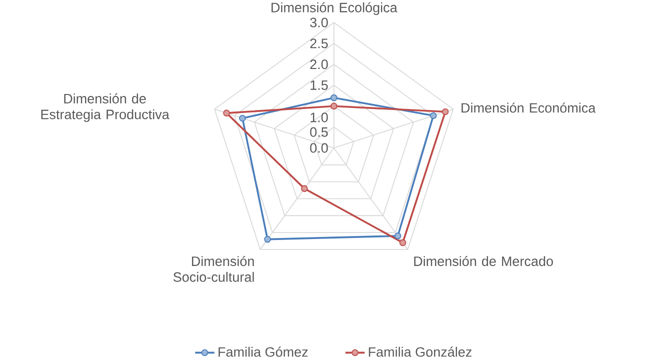  I want to click on spoke-label: Dimensión de Estrategia Productiva, so click(105, 107).